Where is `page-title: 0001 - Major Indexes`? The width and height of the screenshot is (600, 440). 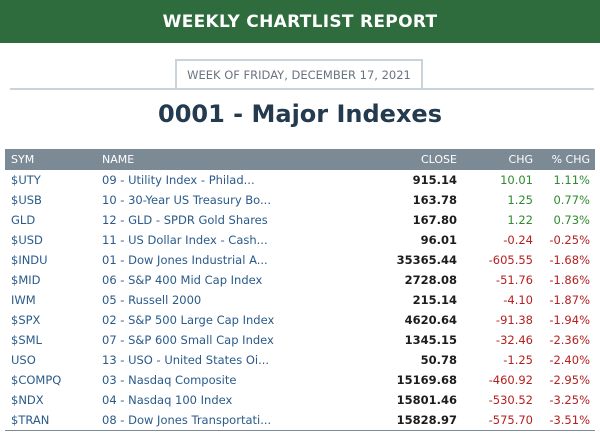
page-title: 0001 - Major Indexes is located at coordinates (300, 114).